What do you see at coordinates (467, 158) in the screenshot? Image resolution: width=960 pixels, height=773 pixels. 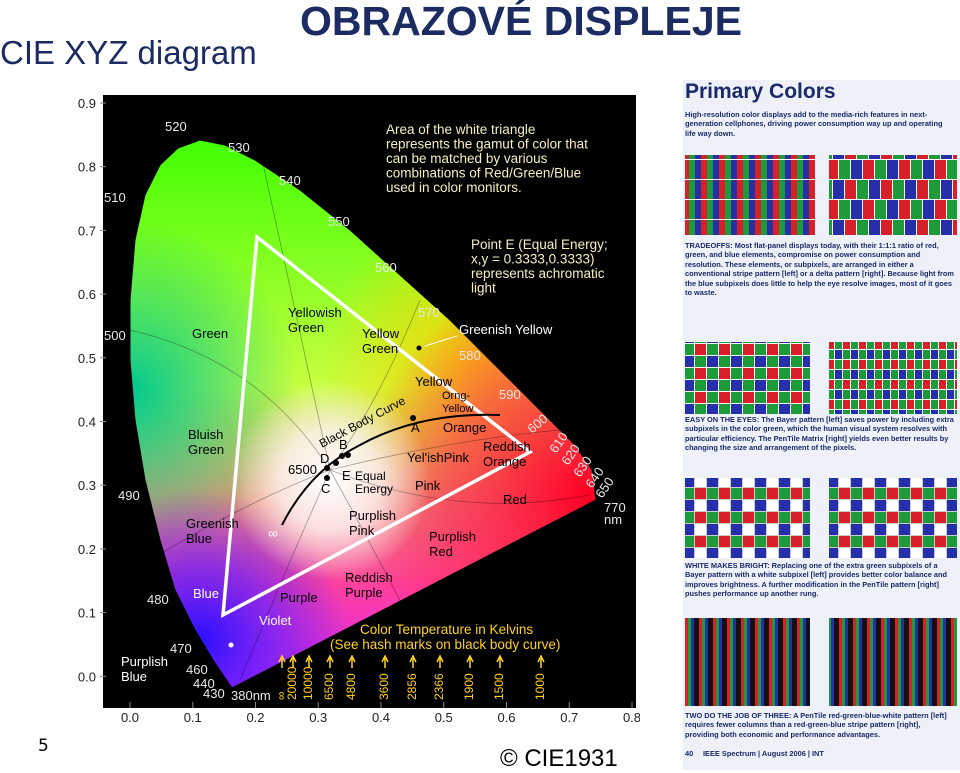 I see `gamut-note: can be matched by various` at bounding box center [467, 158].